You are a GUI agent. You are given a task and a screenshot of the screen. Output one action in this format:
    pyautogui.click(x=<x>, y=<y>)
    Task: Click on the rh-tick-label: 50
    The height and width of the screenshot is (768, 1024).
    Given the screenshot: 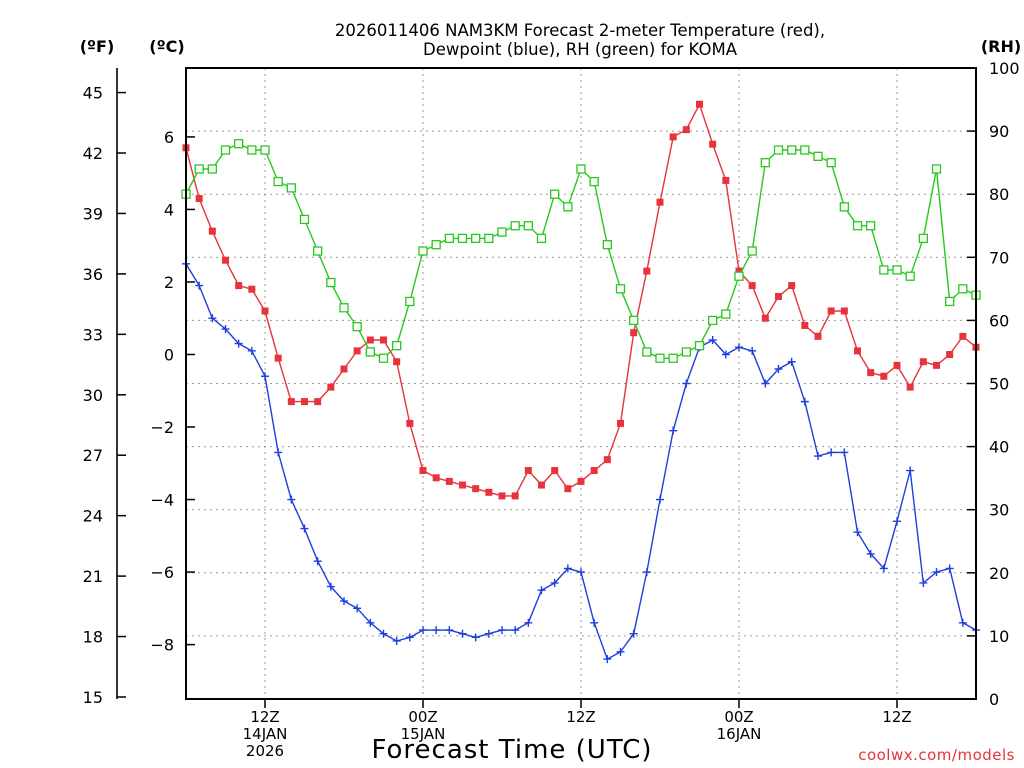 What is the action you would take?
    pyautogui.click(x=999, y=384)
    